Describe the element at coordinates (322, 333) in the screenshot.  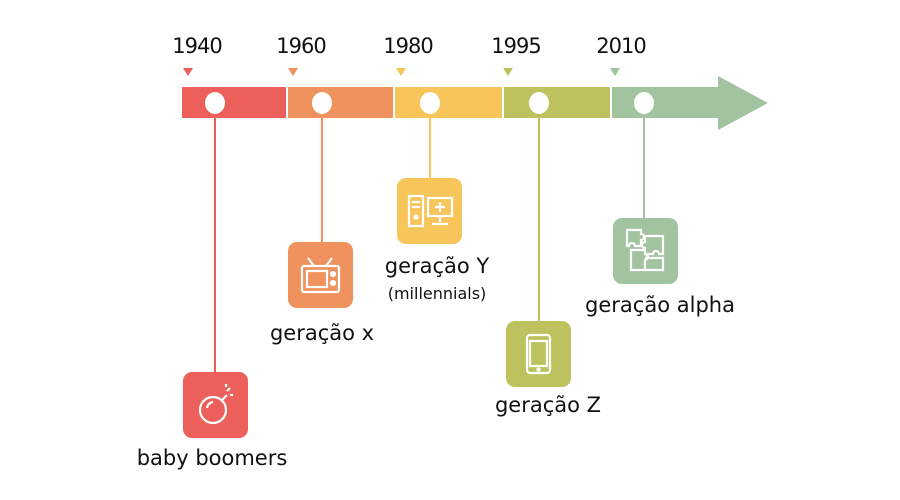
I see `label-geracao-x: geração x` at that location.